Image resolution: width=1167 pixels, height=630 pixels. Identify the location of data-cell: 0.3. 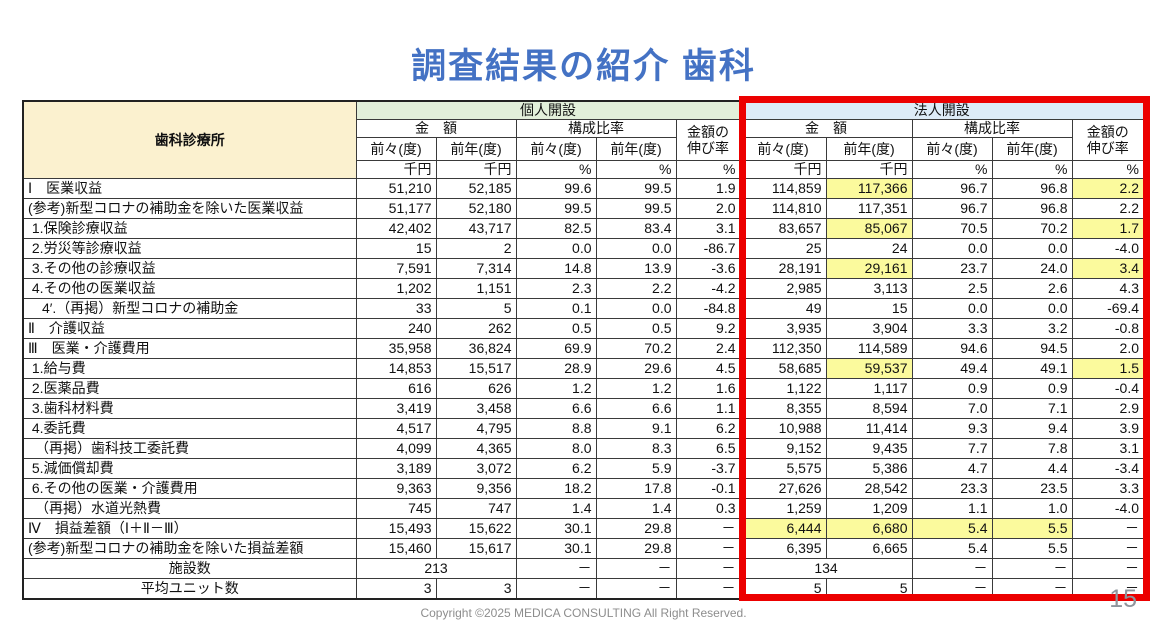
(708, 508).